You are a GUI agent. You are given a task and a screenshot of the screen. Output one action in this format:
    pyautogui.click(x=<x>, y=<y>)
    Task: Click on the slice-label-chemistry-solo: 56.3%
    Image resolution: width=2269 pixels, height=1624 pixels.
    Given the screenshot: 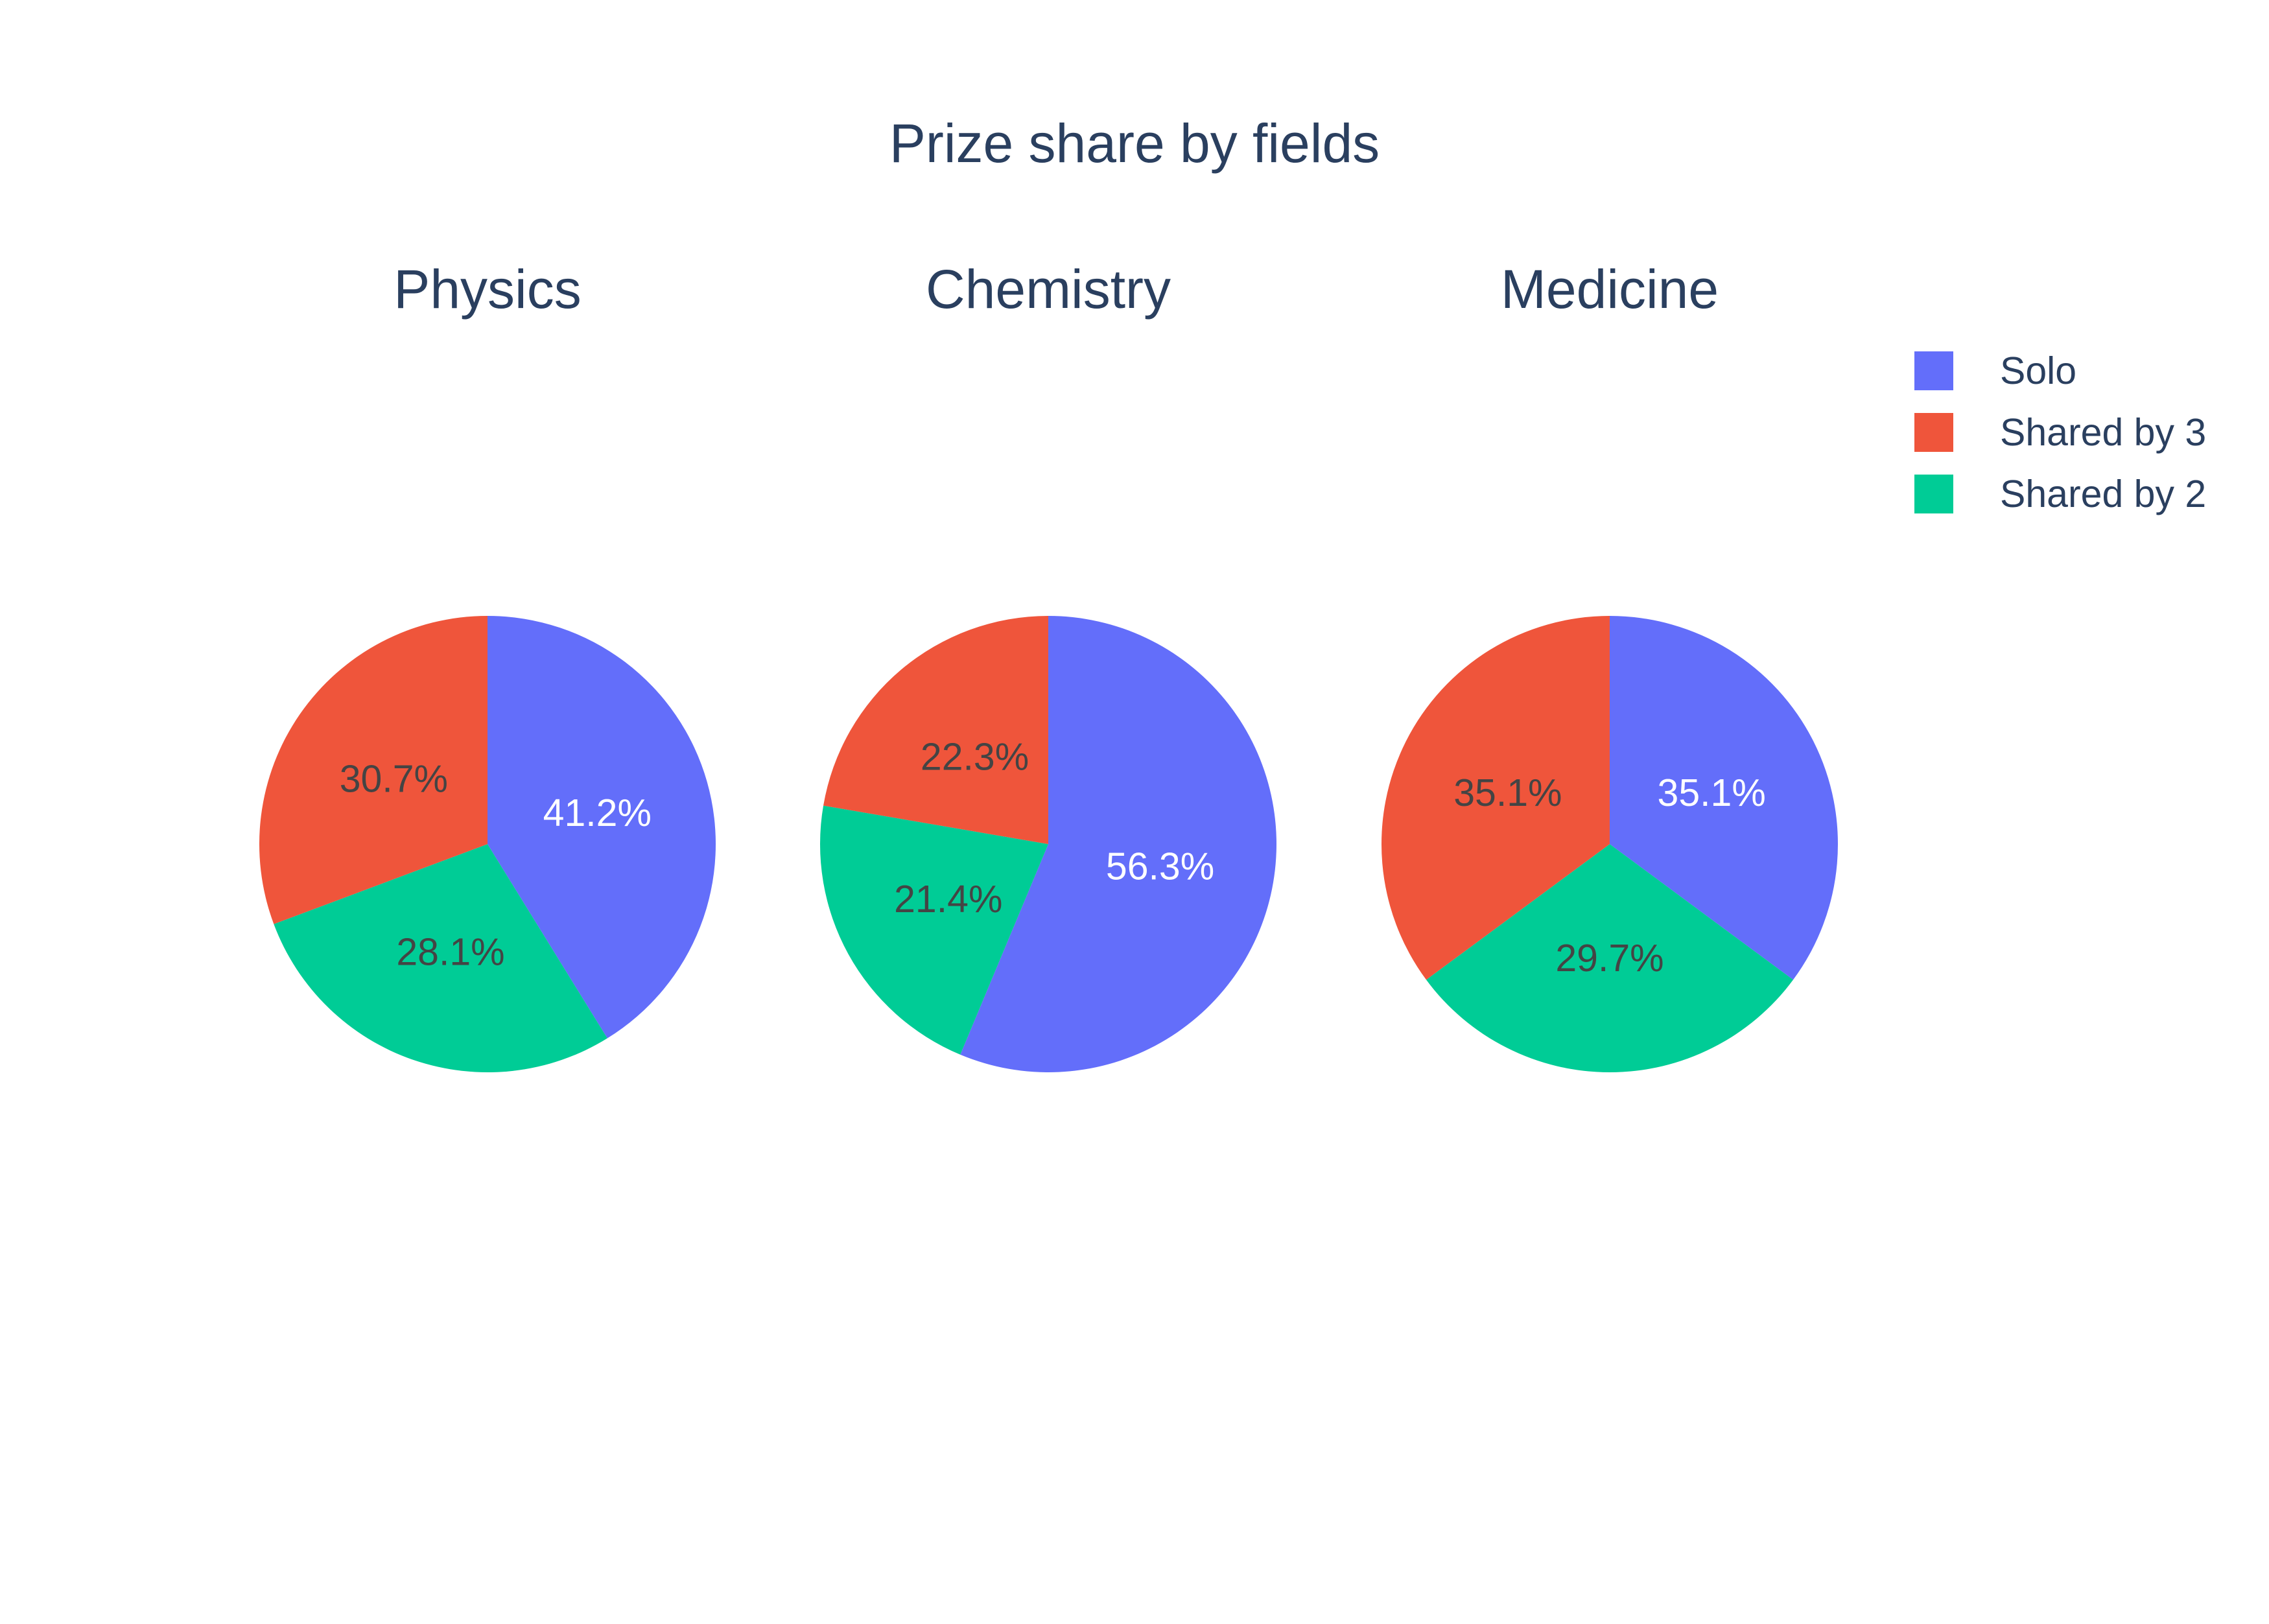 What is the action you would take?
    pyautogui.click(x=1160, y=866)
    